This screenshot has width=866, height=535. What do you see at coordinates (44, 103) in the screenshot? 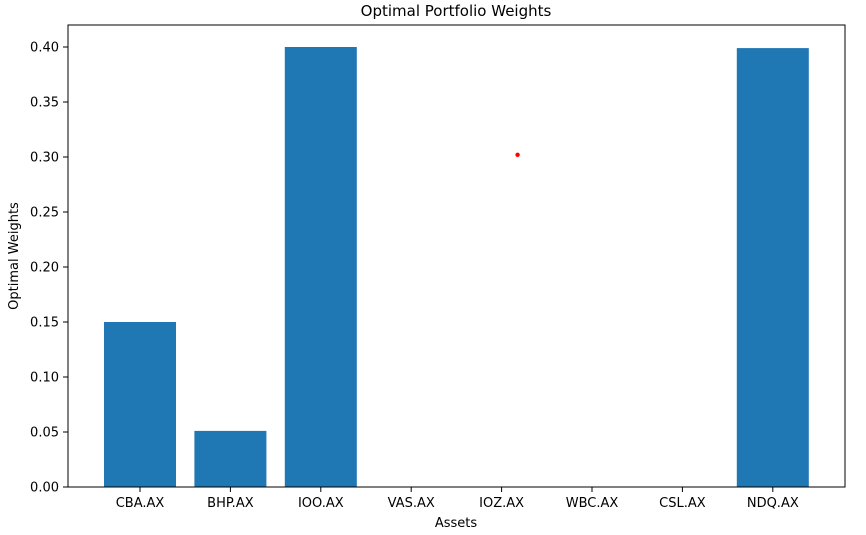
I see `y-tick-label: 0.35` at bounding box center [44, 103].